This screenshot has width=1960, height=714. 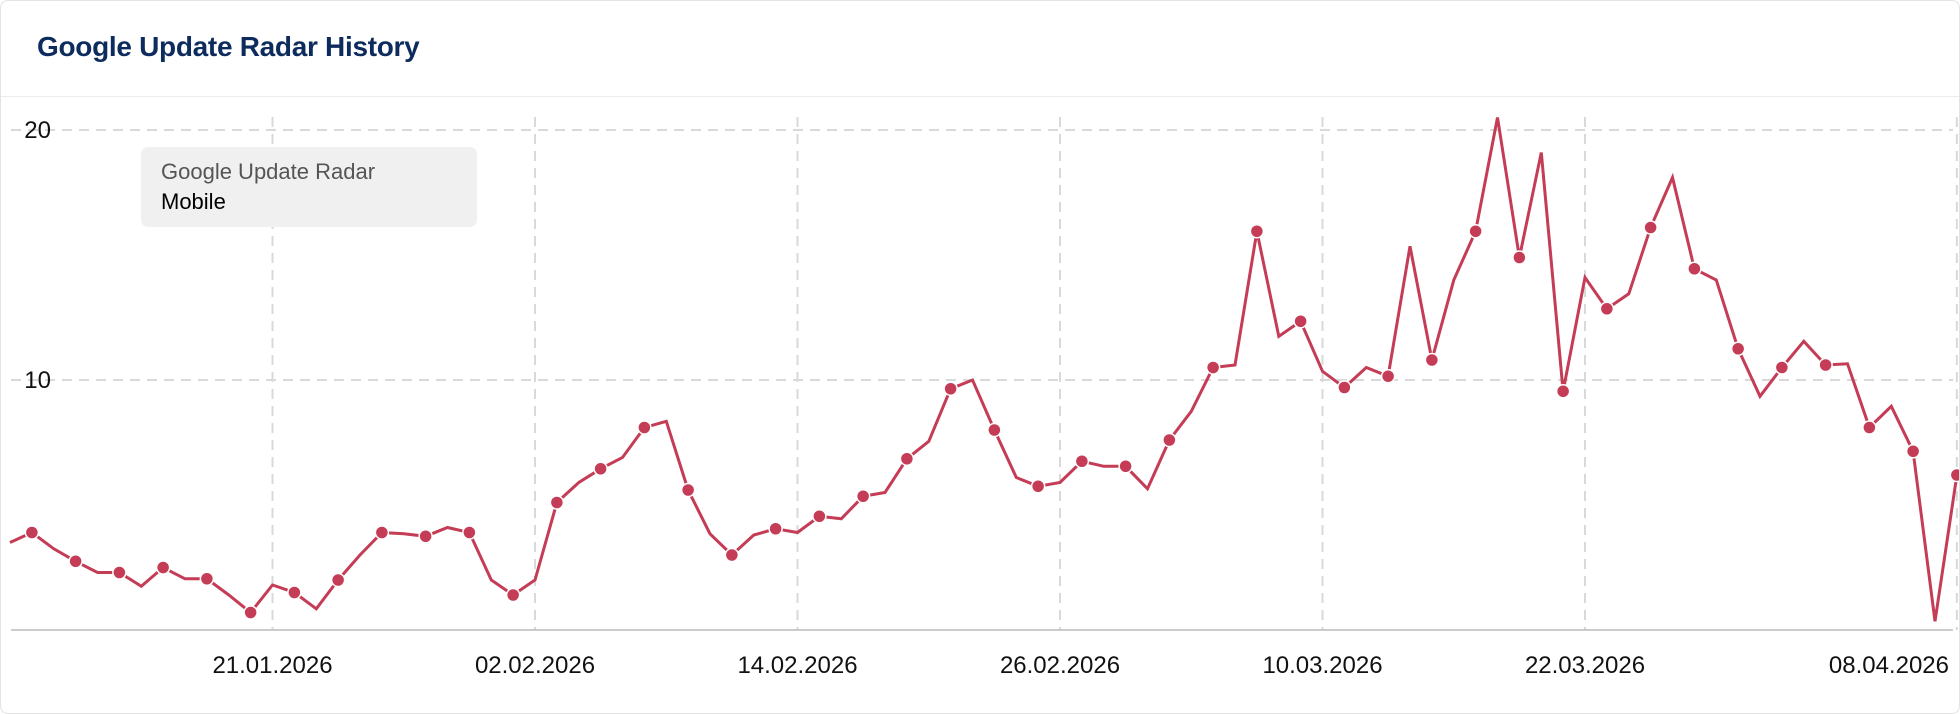 What do you see at coordinates (193, 201) in the screenshot?
I see `tooltip-series: Mobile` at bounding box center [193, 201].